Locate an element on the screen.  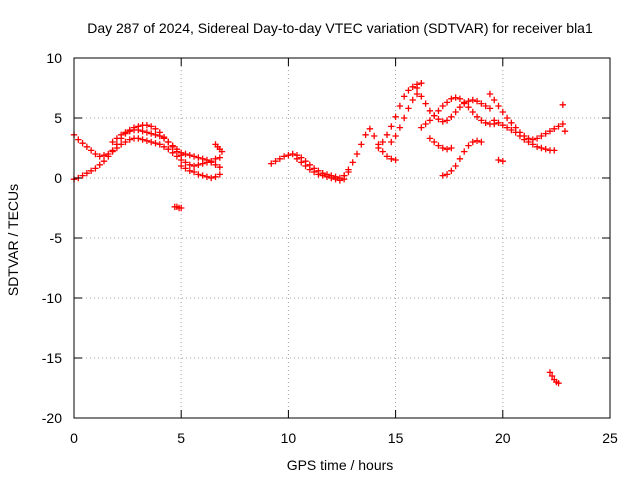
x-tick-labels: 0 5 10 15 20 25 is located at coordinates (344, 438).